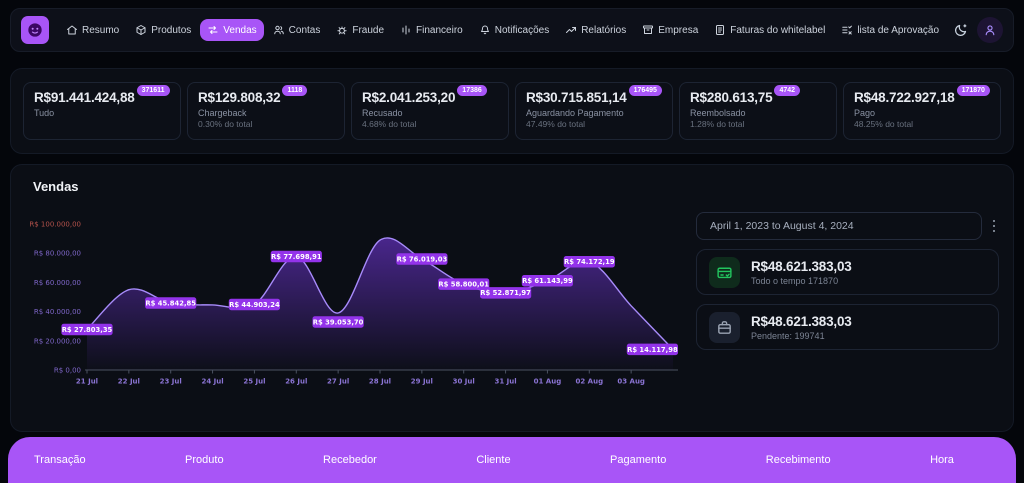 The width and height of the screenshot is (1024, 483). Describe the element at coordinates (788, 335) in the screenshot. I see `summary-sub: Pendente: 199741` at that location.